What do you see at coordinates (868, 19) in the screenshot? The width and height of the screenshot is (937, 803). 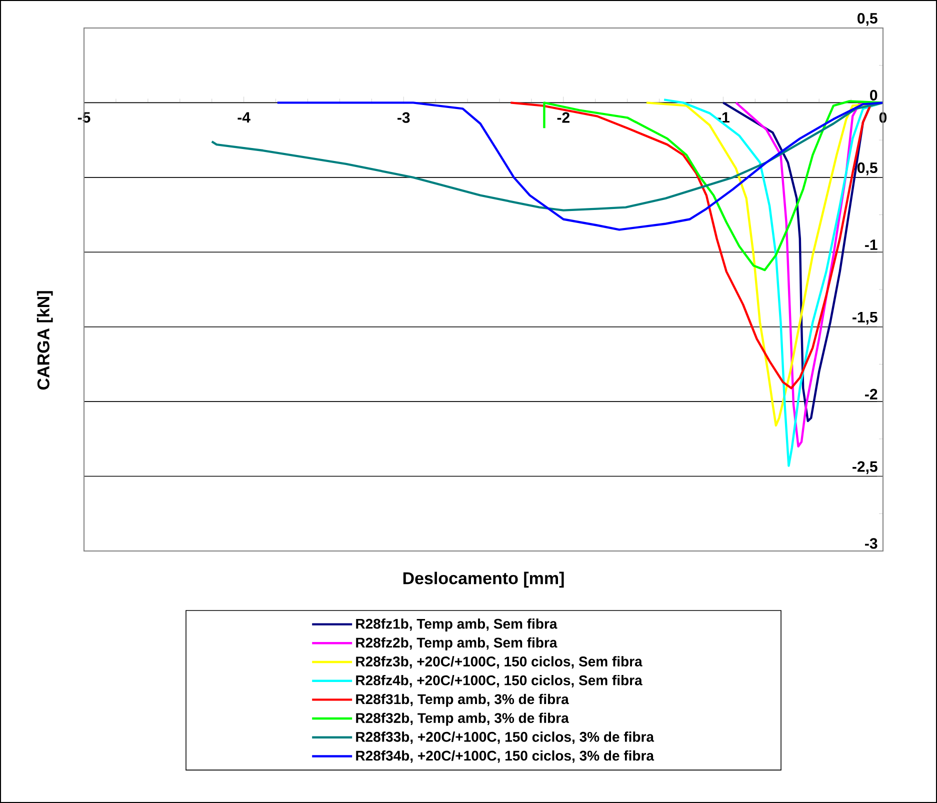 I see `y-tick-label: 0,5` at bounding box center [868, 19].